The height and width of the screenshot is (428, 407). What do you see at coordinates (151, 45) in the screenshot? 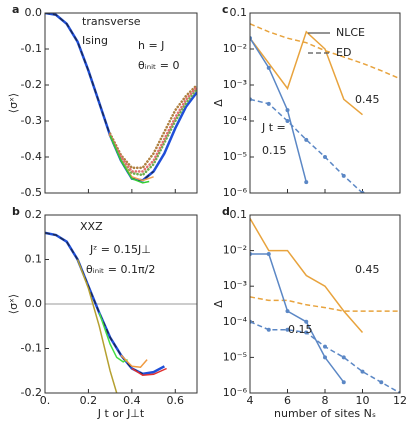
I see `annotation: h = J` at bounding box center [151, 45].